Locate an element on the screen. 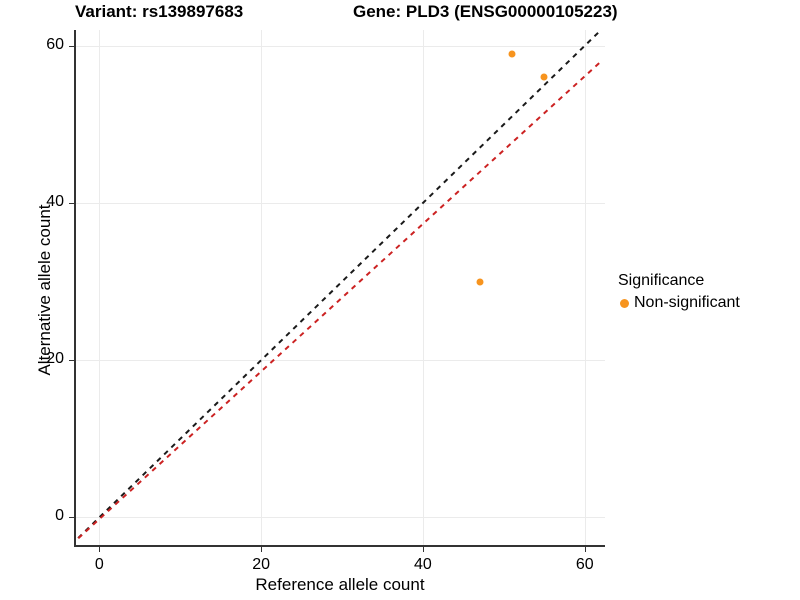 This screenshot has height=600, width=800. y-axis-line is located at coordinates (75, 288).